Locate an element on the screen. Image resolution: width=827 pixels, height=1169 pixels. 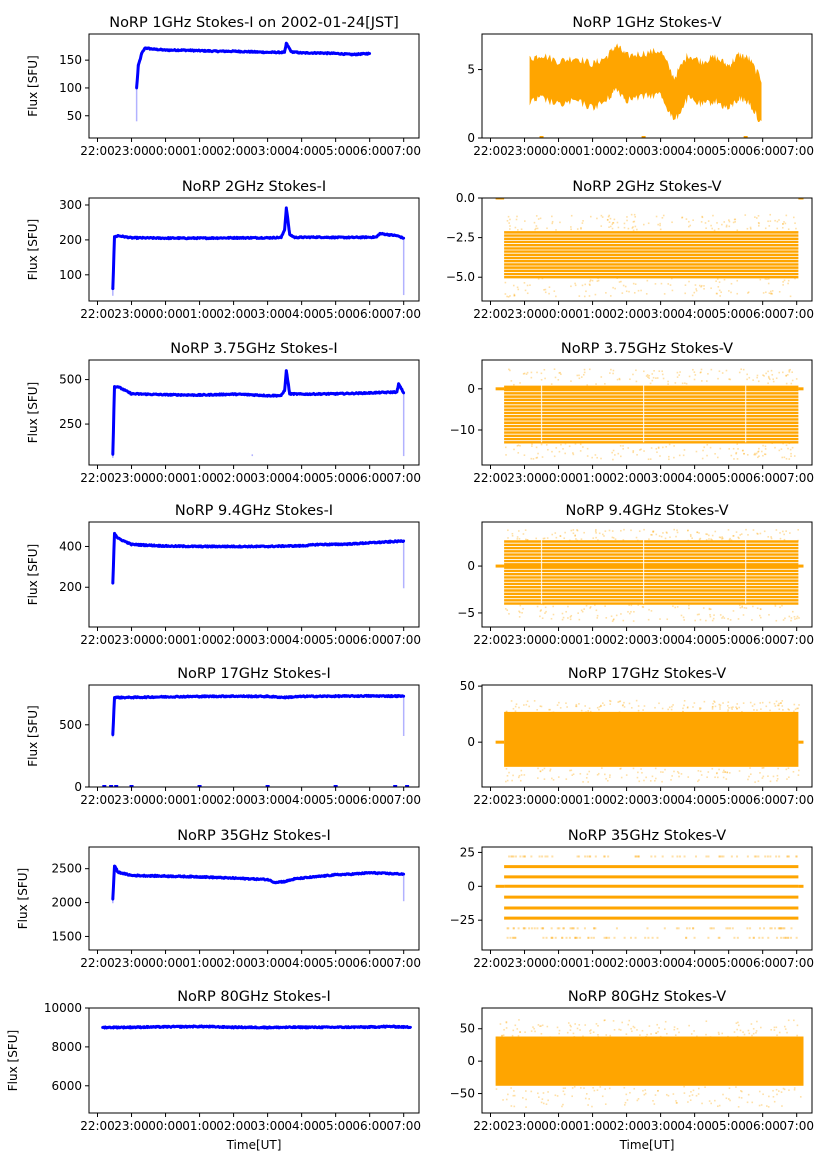
x-tick-label: 07:00 is located at coordinates (796, 314).